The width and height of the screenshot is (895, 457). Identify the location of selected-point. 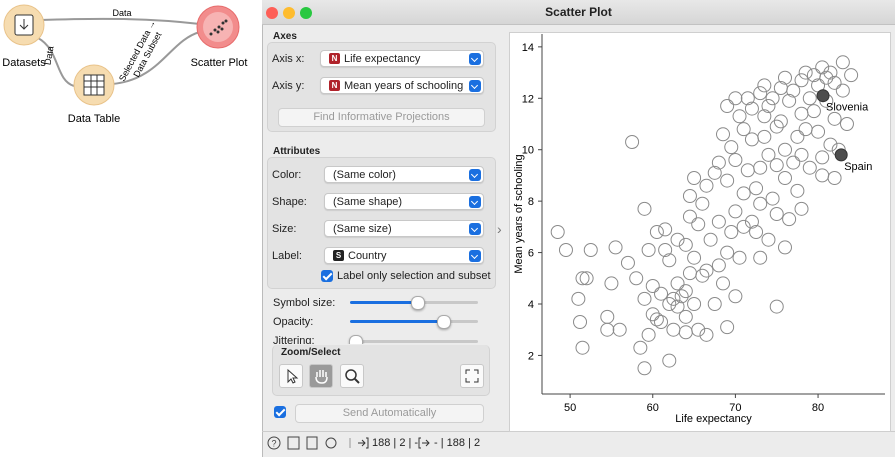
(841, 155).